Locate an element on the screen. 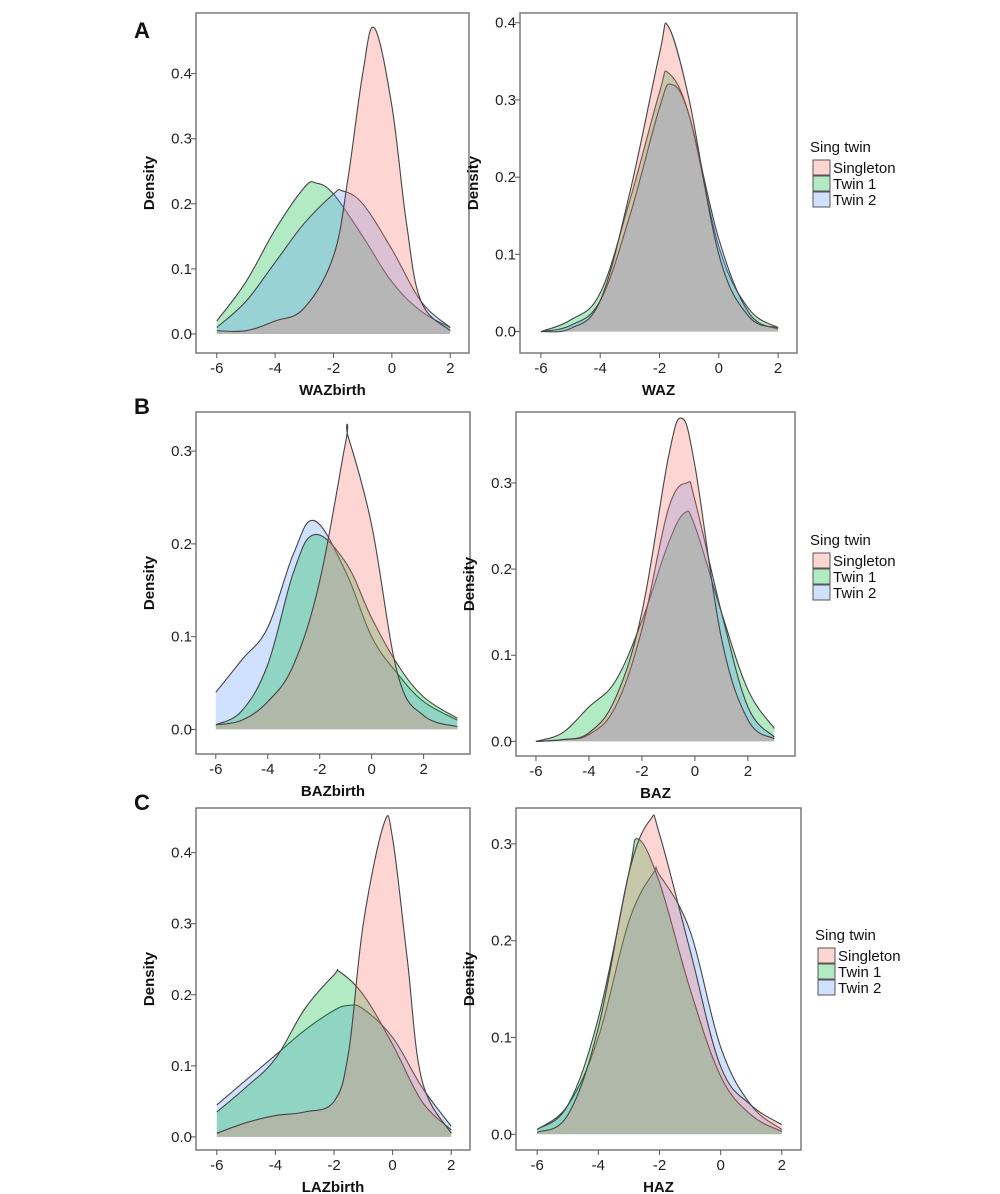  panel-c-right: -6 -4 -2 0 2 0.0 0.1 0.2 0.3 HAZ Density is located at coordinates (631, 1000).